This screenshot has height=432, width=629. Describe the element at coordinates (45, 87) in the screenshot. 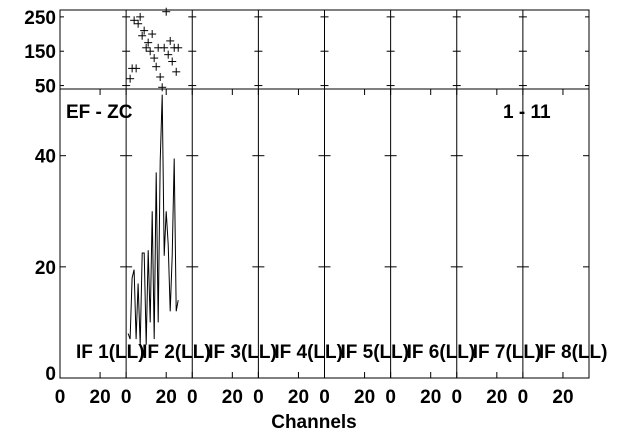

I see `top-y-tick-label: 50` at that location.